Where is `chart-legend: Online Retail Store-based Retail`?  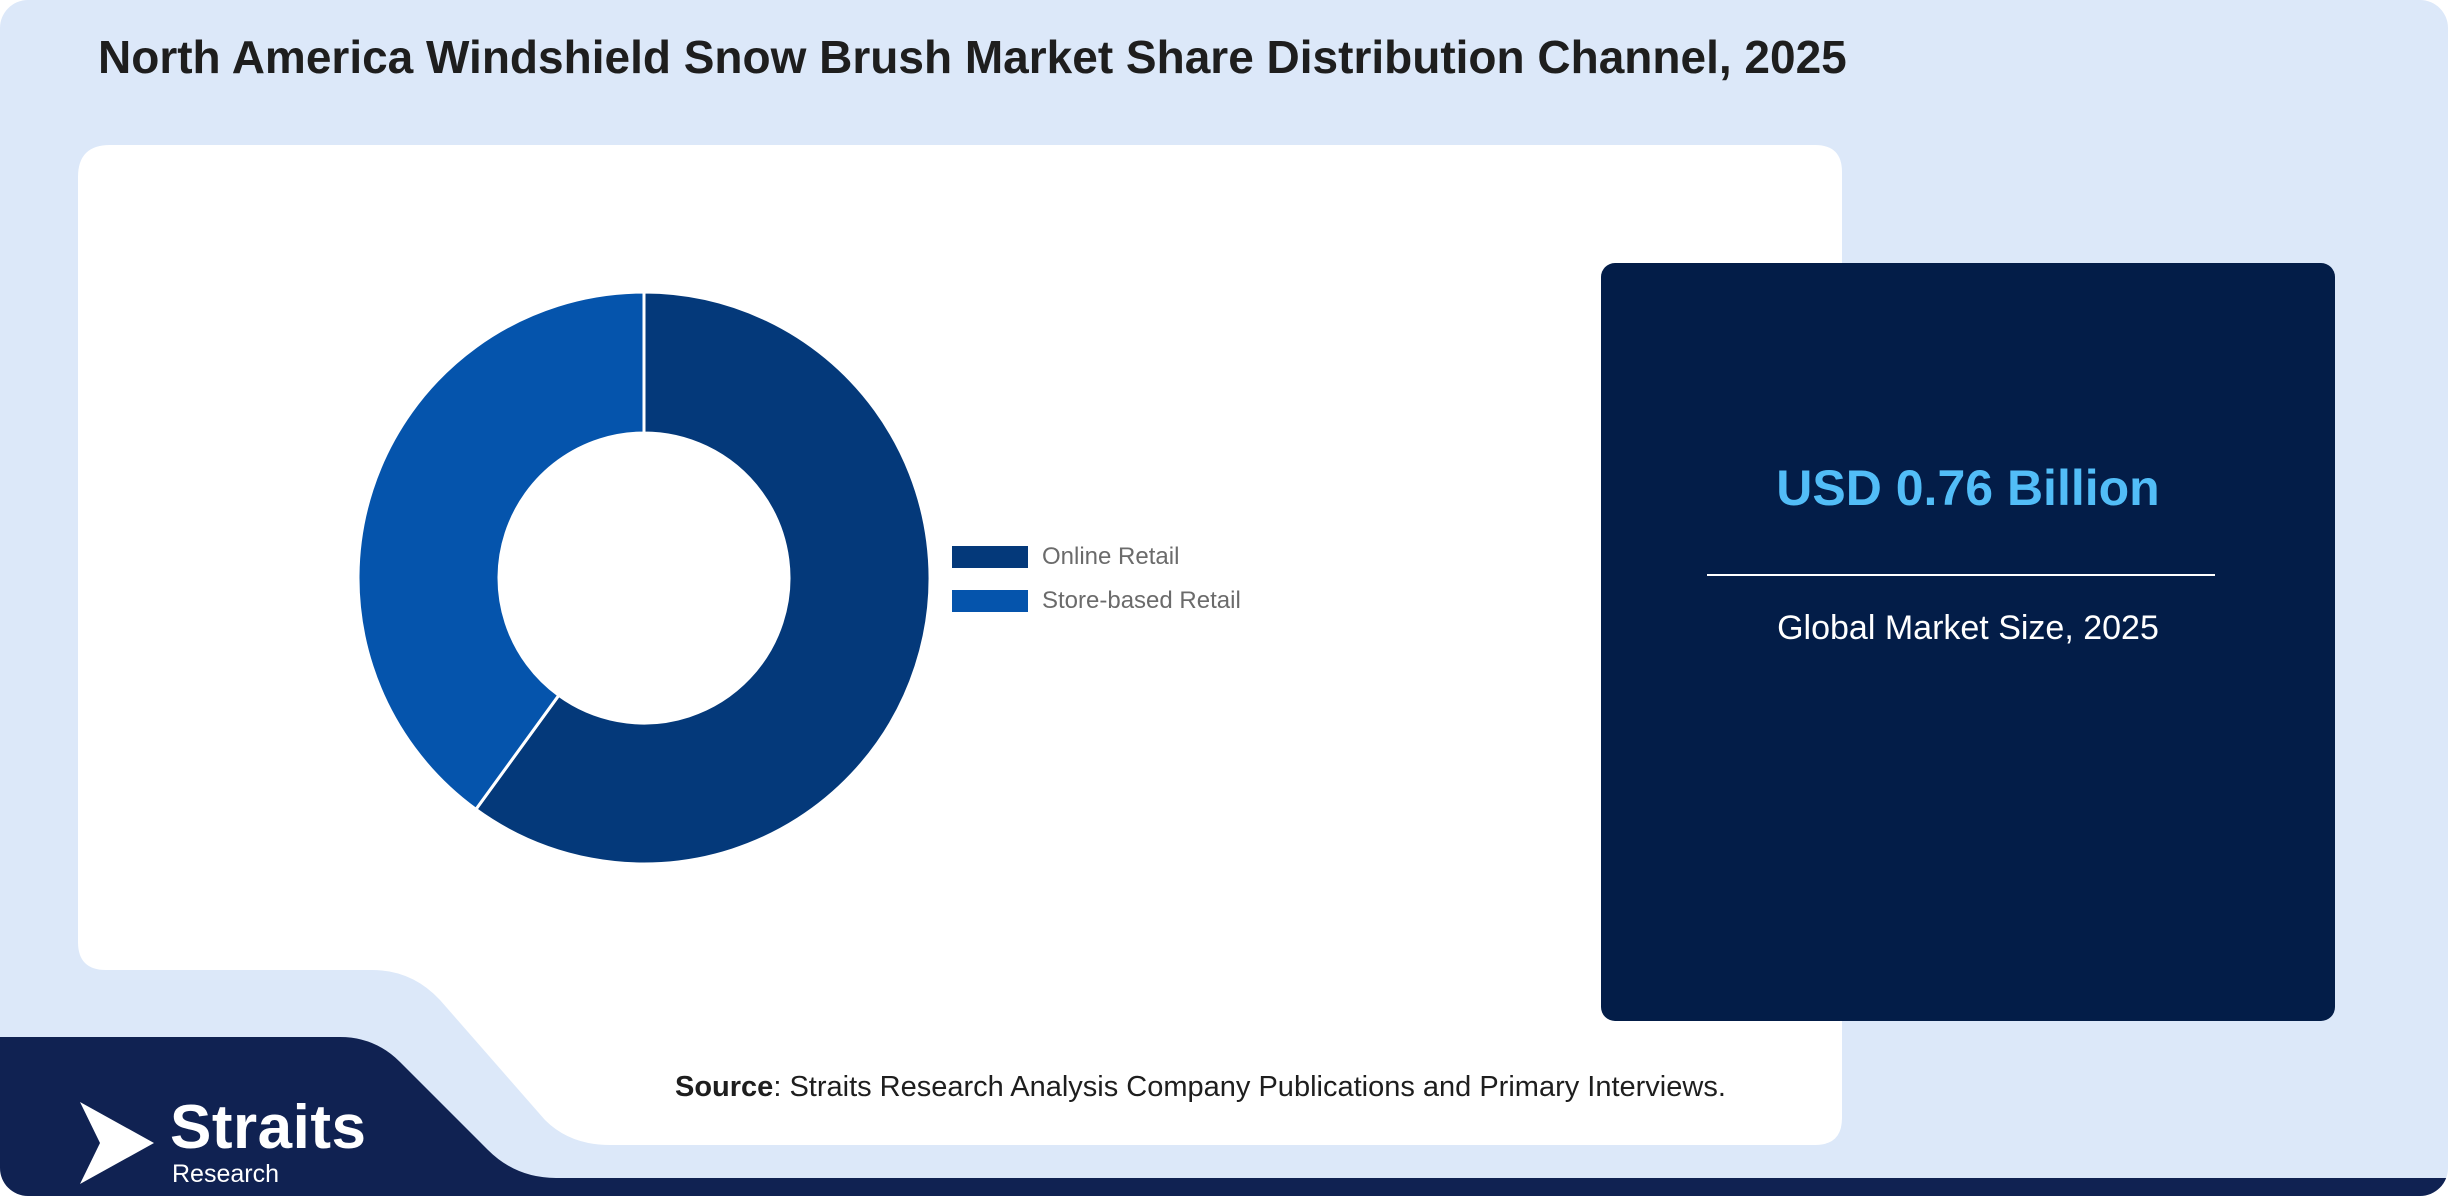
chart-legend: Online Retail Store-based Retail is located at coordinates (1096, 579).